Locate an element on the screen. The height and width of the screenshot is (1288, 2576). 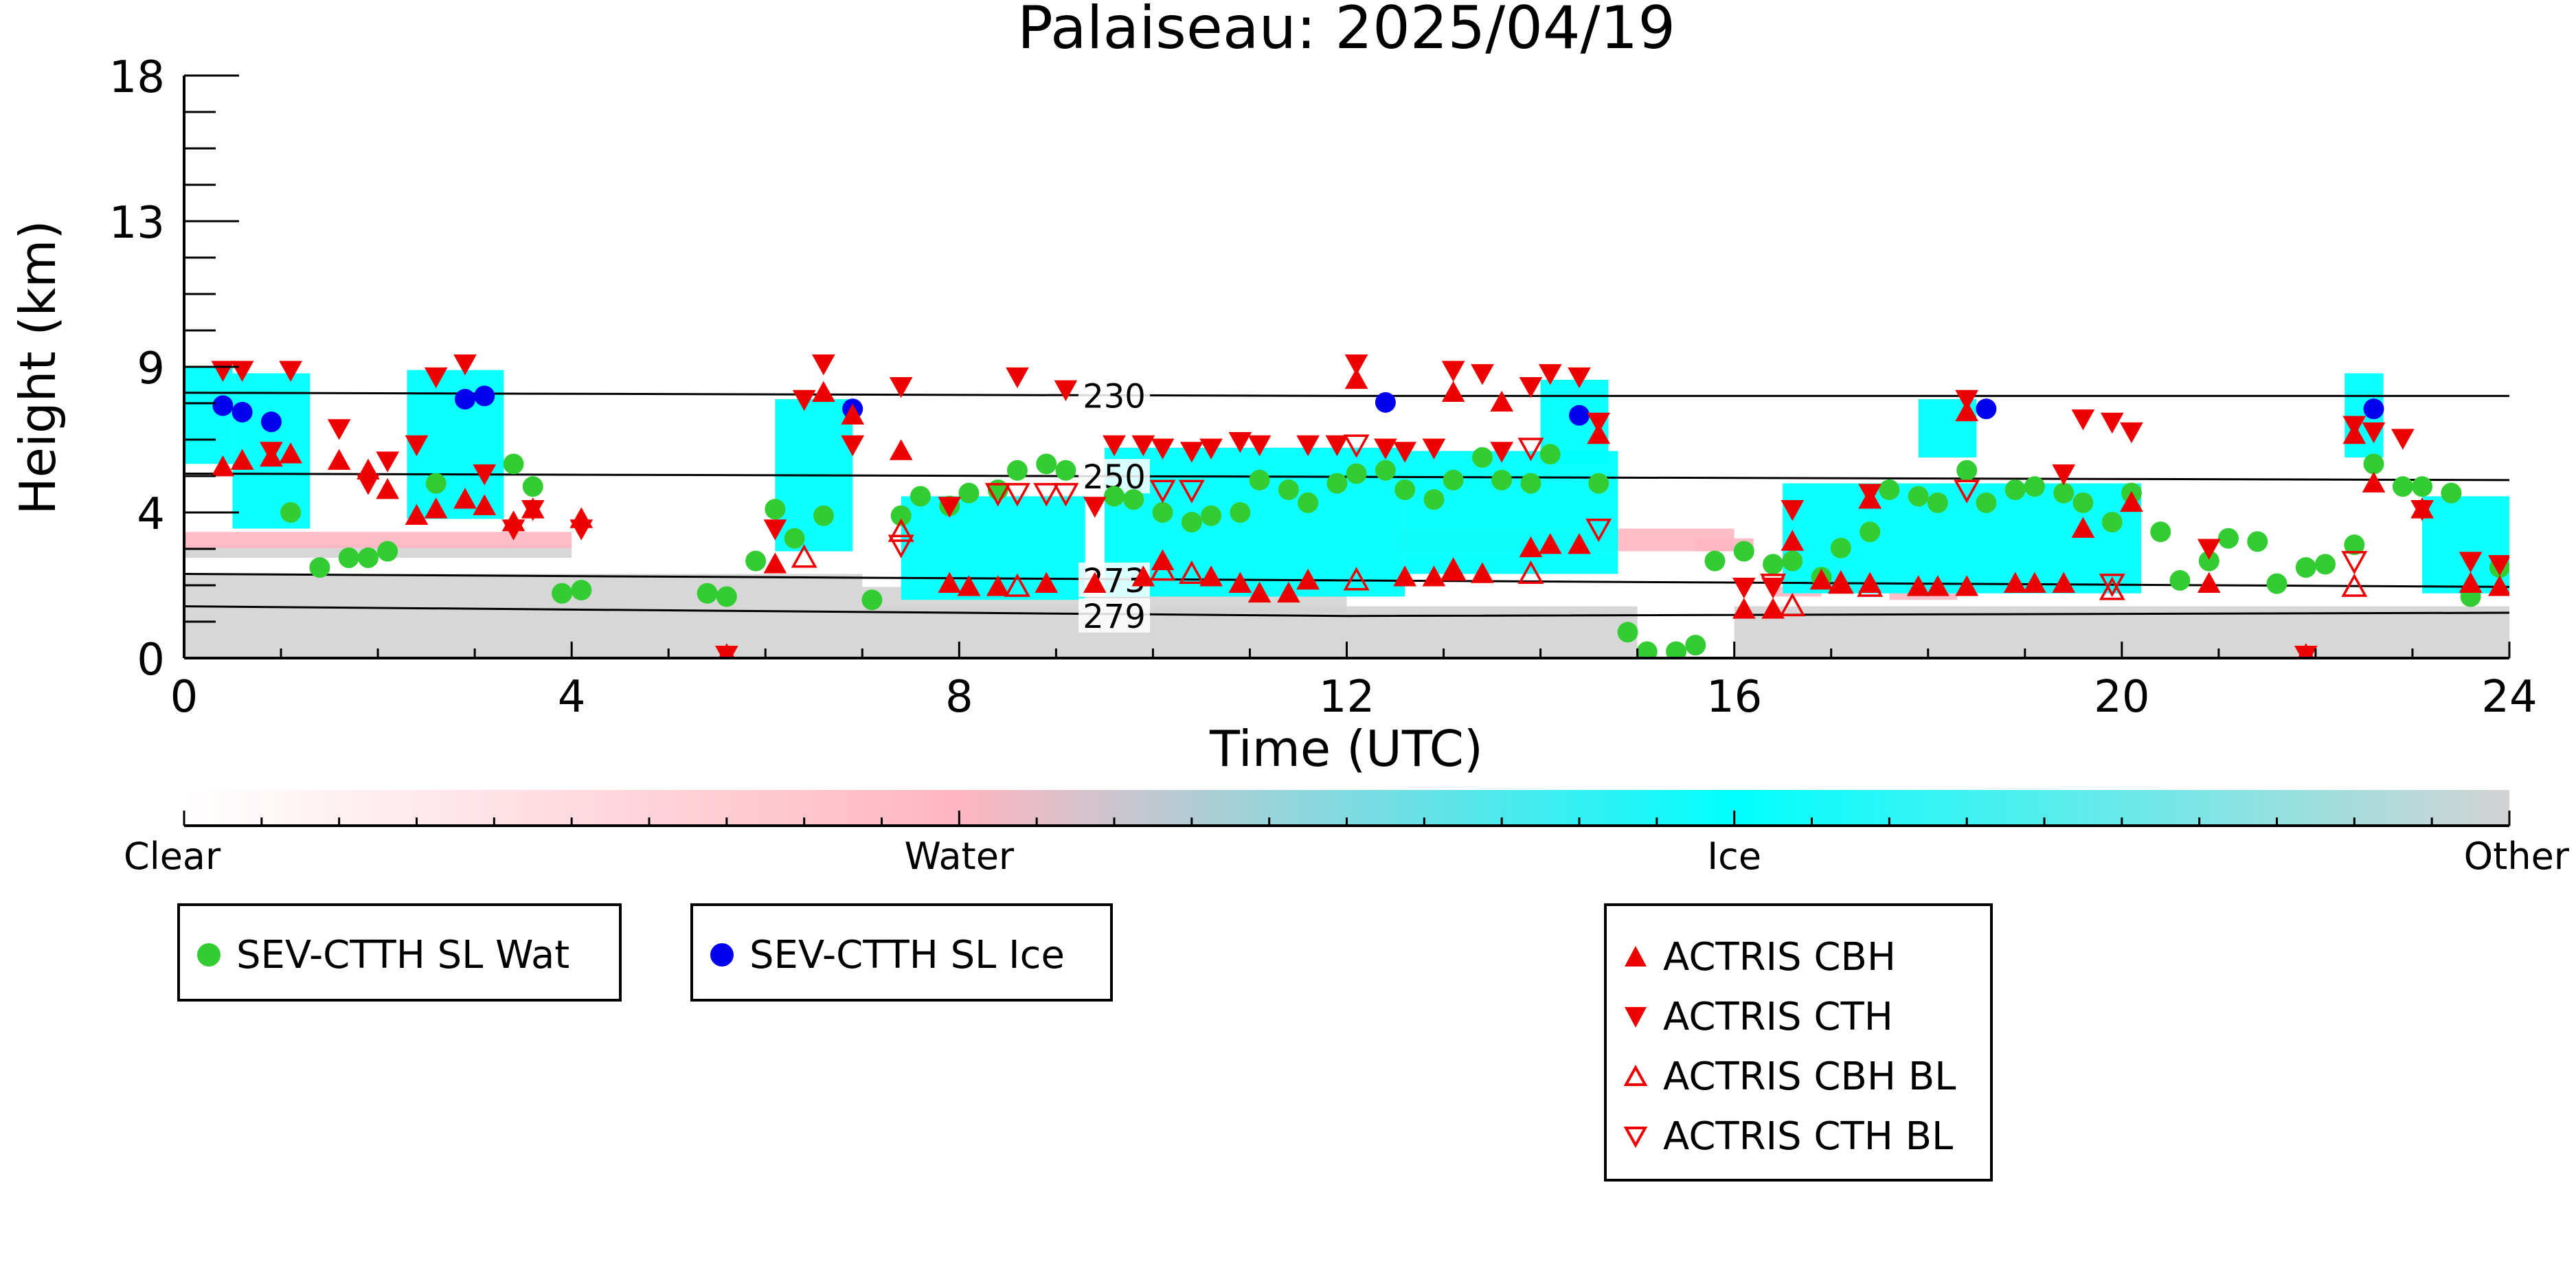
y-tick-label: 13 is located at coordinates (137, 223).